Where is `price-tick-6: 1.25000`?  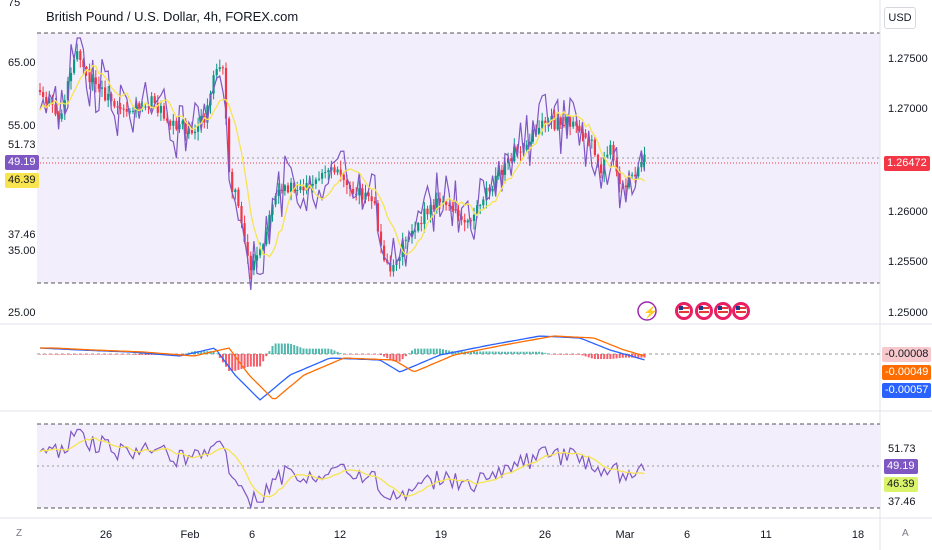 price-tick-6: 1.25000 is located at coordinates (908, 313).